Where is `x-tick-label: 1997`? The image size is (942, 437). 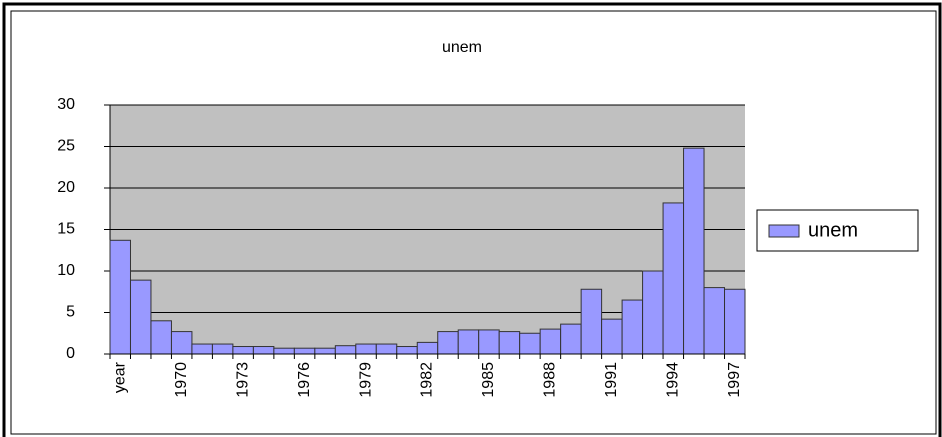 x-tick-label: 1997 is located at coordinates (734, 380).